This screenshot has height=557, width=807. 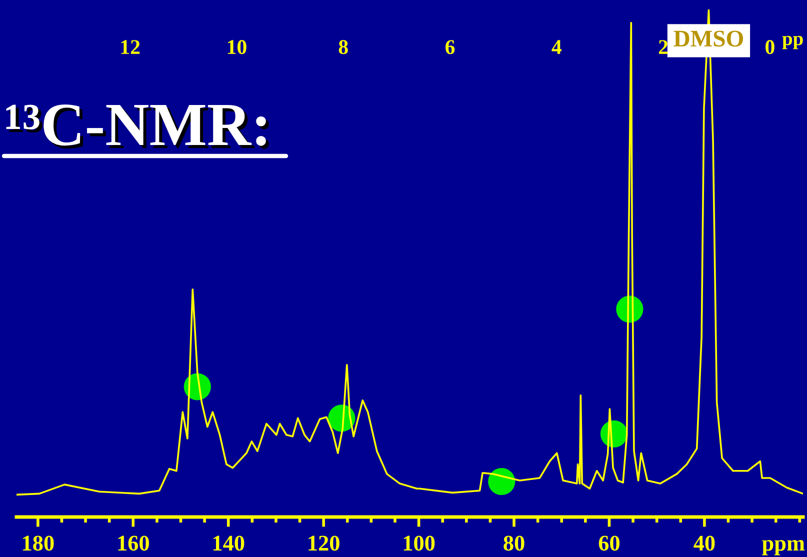 What do you see at coordinates (609, 543) in the screenshot?
I see `x-tick-label: 60` at bounding box center [609, 543].